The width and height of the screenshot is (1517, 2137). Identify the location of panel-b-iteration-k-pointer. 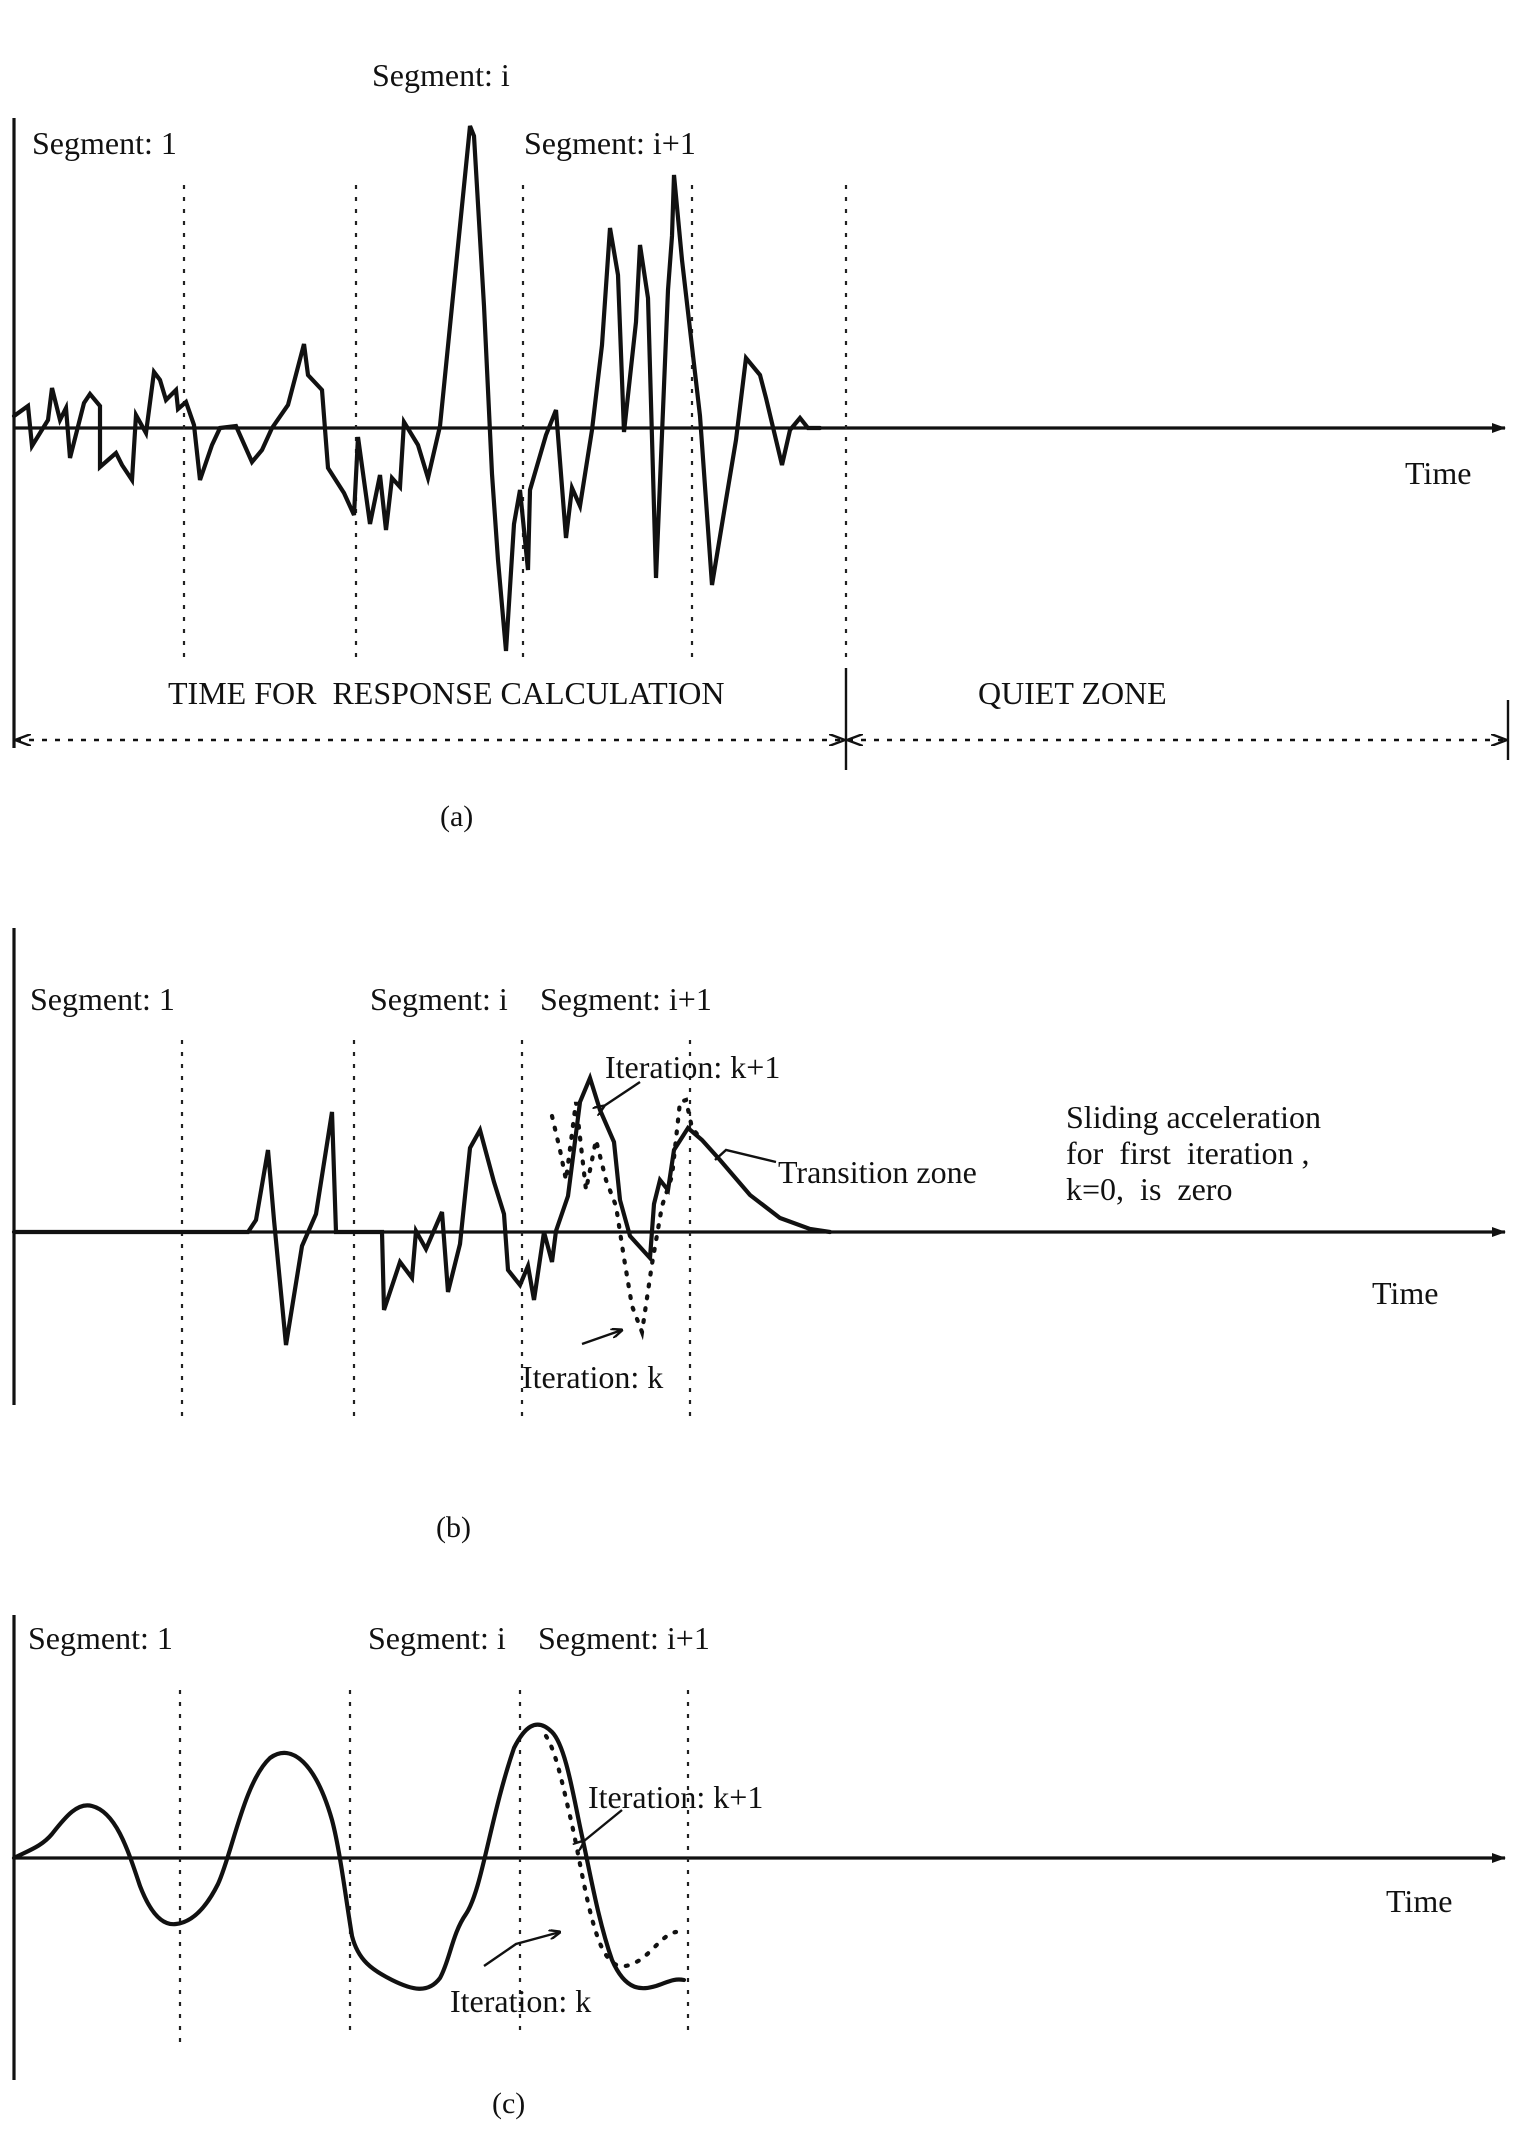
(601, 1338).